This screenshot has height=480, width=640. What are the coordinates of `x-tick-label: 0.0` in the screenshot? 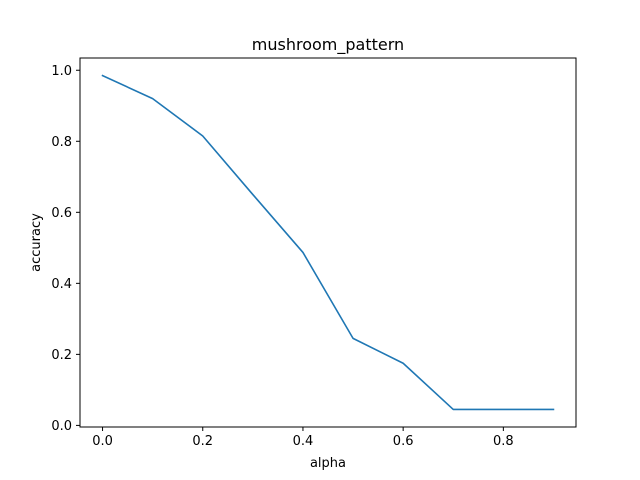 It's located at (102, 441).